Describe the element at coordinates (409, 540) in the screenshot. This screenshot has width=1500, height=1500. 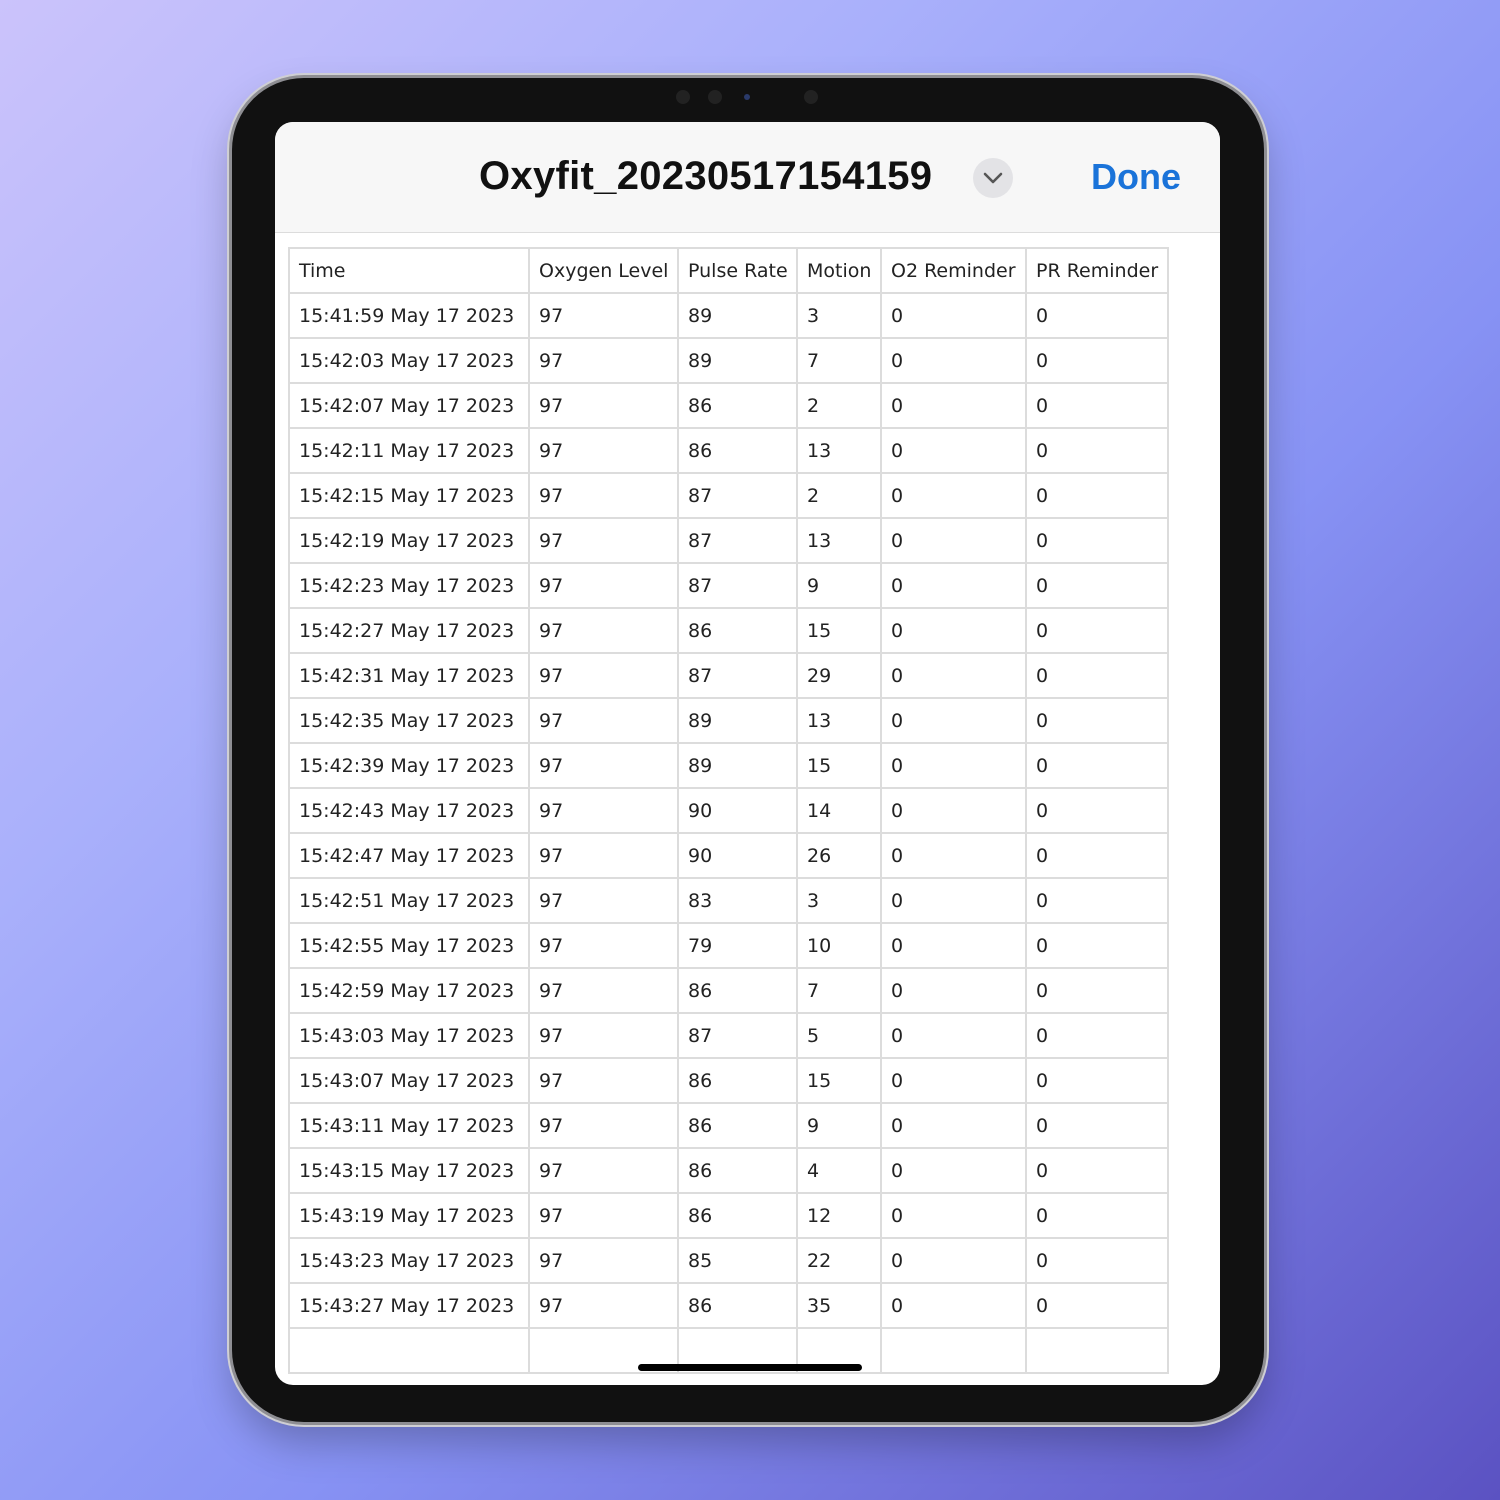
I see `table-cell: 15:42:19 May 17 2023` at that location.